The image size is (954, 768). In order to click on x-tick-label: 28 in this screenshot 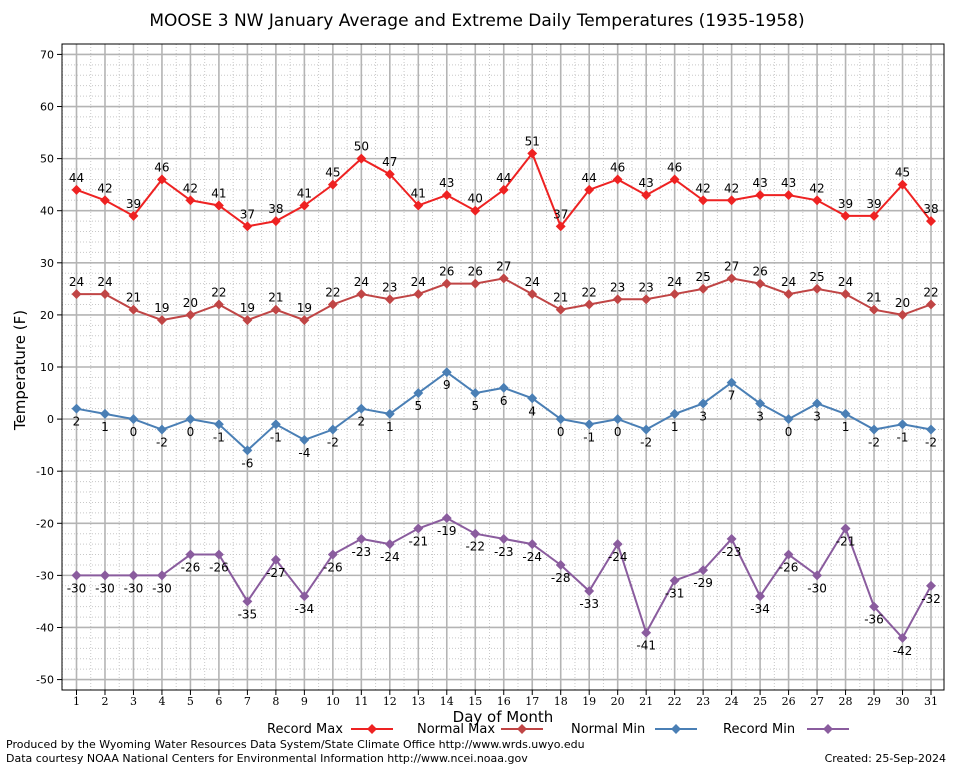, I will do `click(846, 701)`.